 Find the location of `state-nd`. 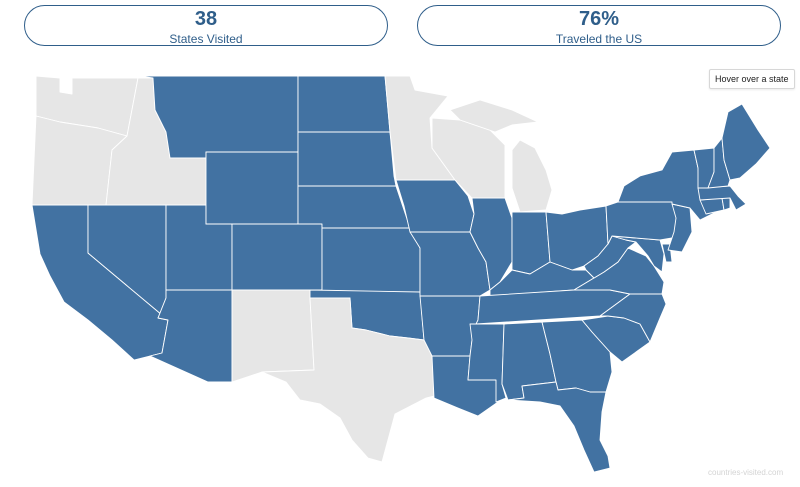

state-nd is located at coordinates (344, 104).